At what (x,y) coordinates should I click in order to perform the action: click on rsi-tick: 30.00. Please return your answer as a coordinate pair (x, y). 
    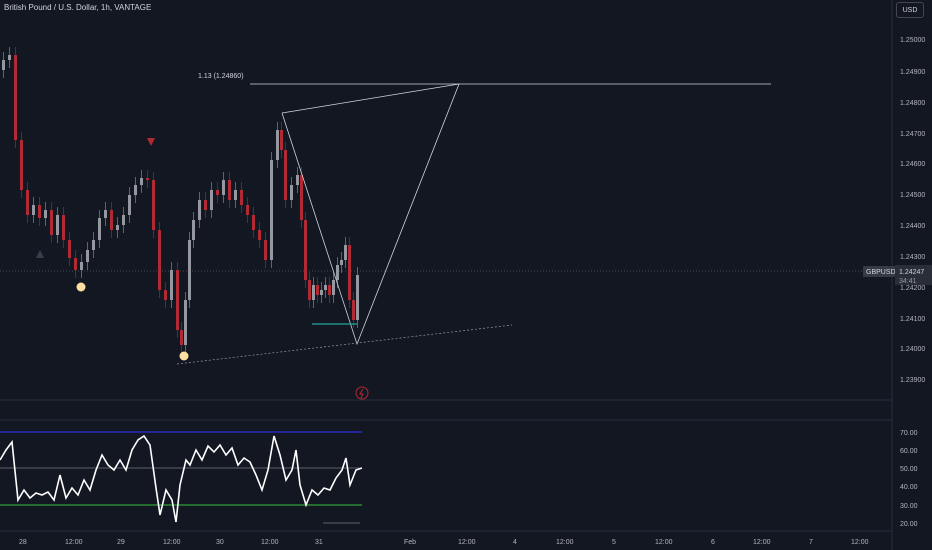
    Looking at the image, I should click on (909, 506).